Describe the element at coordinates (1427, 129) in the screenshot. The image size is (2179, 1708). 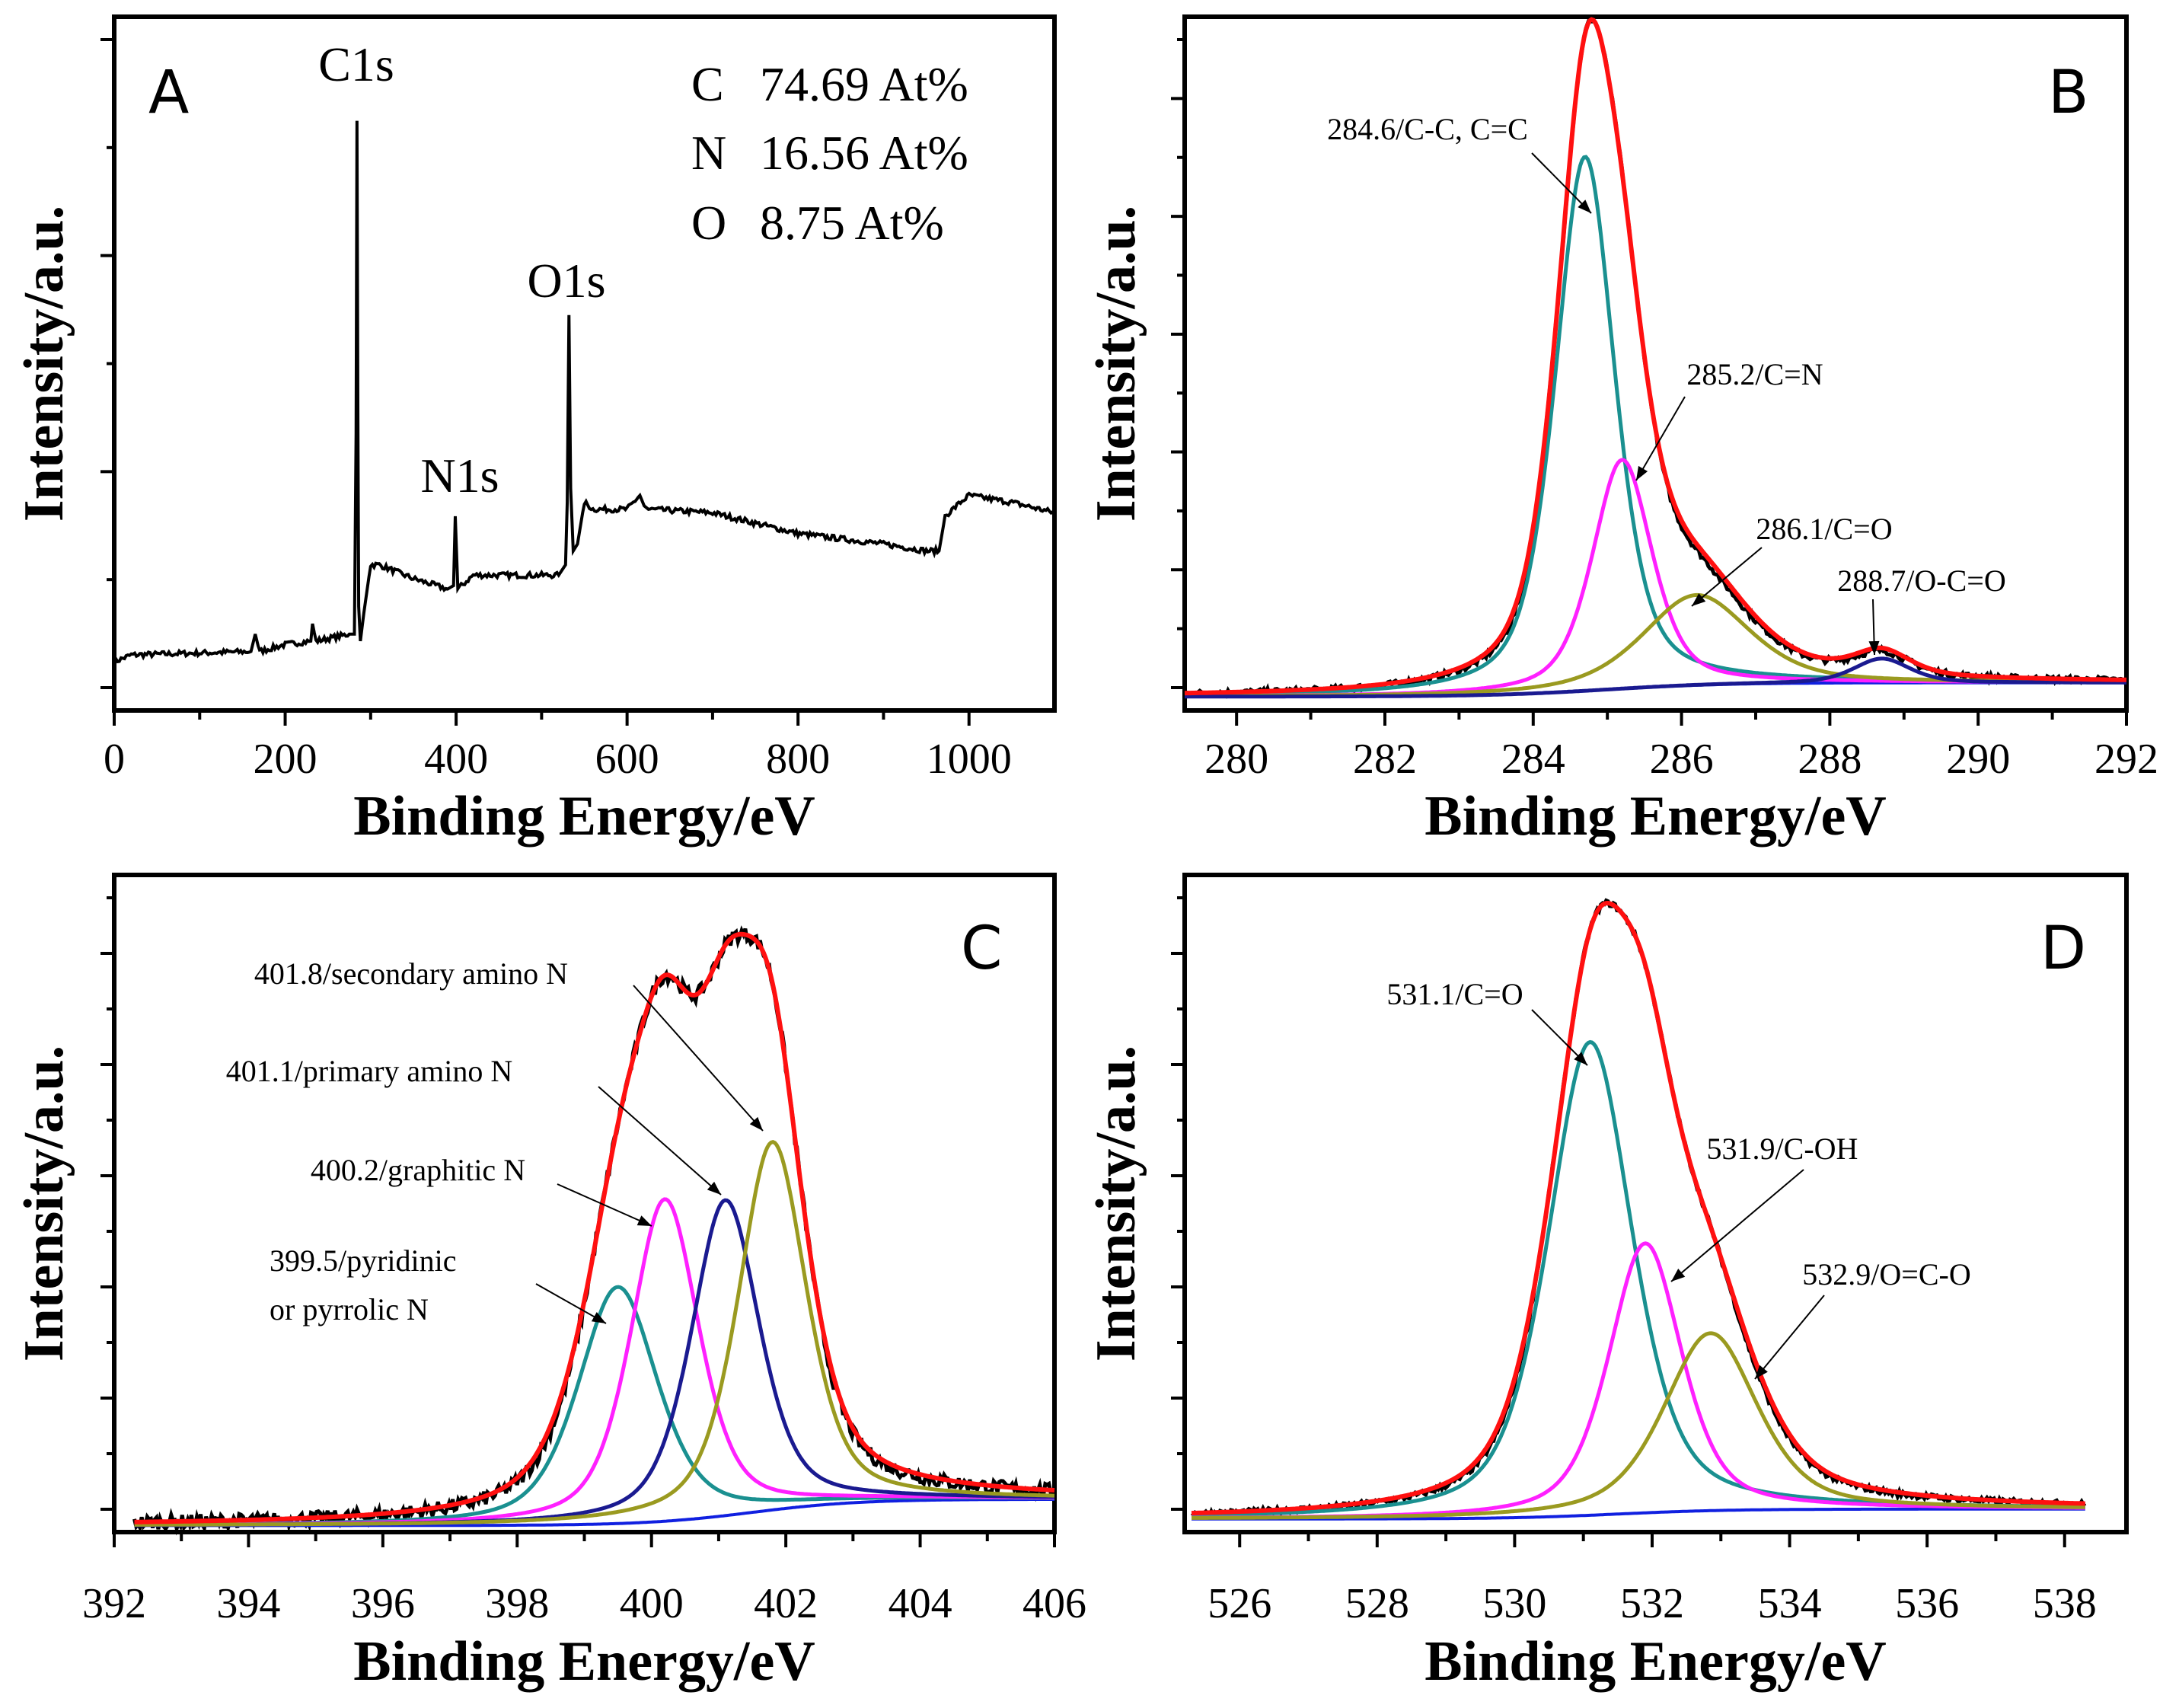
I see `annotation-c-c: 284.6/C-C, C=C` at that location.